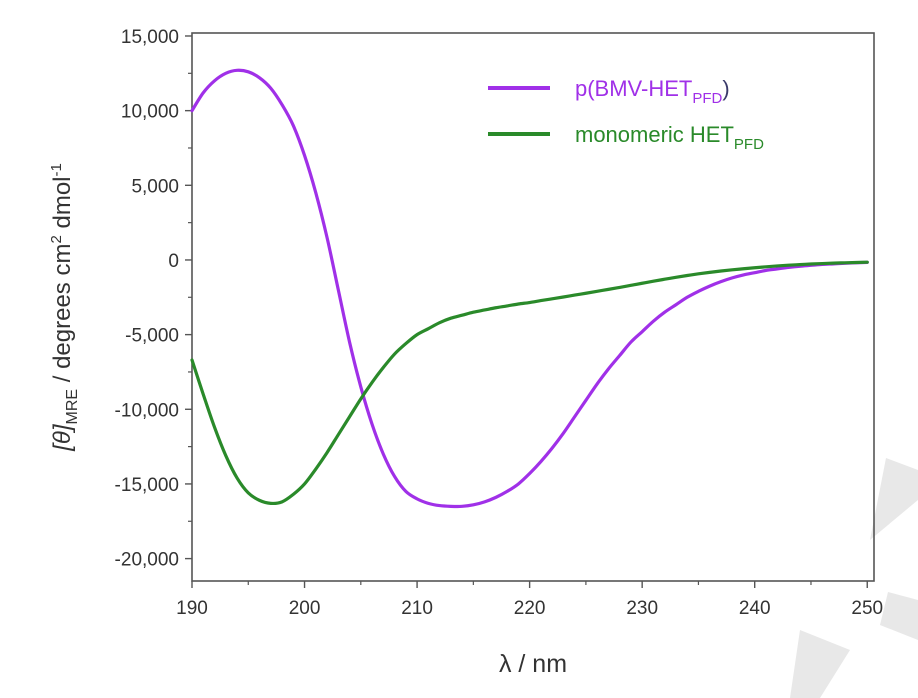 This screenshot has width=918, height=698. What do you see at coordinates (150, 37) in the screenshot?
I see `y-tick-label: 15,000` at bounding box center [150, 37].